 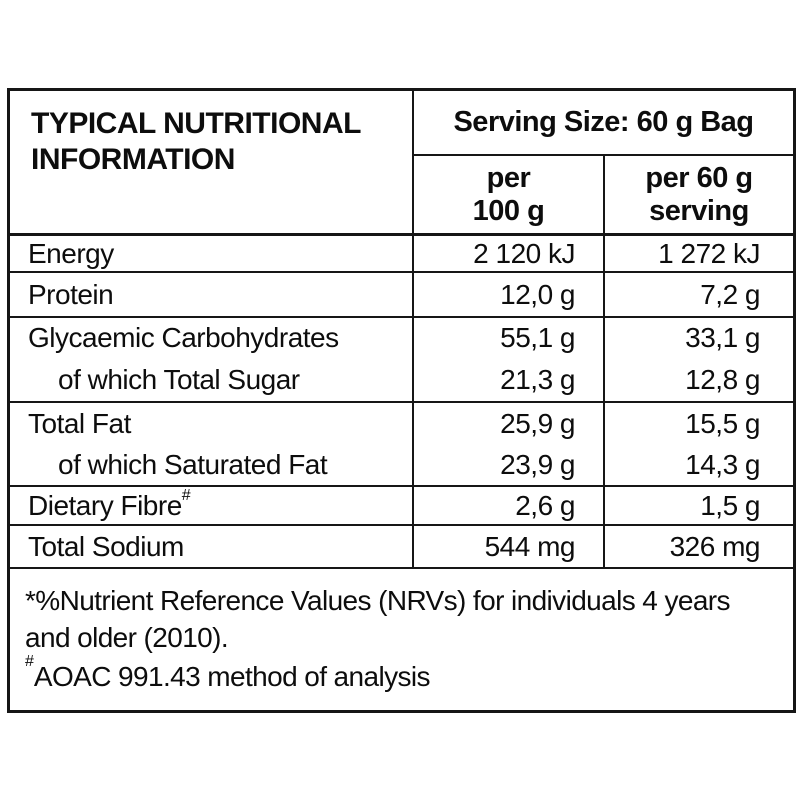 I want to click on value-per-60g: 326 mg, so click(x=715, y=546).